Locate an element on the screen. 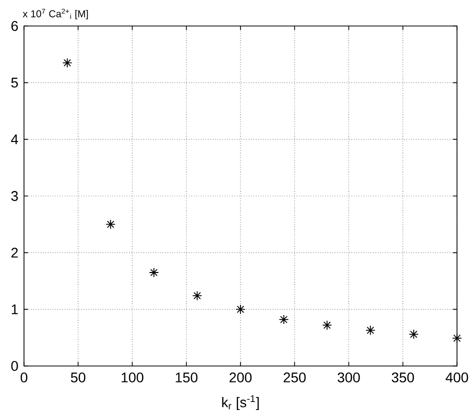  y-tick-label: 0 is located at coordinates (14, 366).